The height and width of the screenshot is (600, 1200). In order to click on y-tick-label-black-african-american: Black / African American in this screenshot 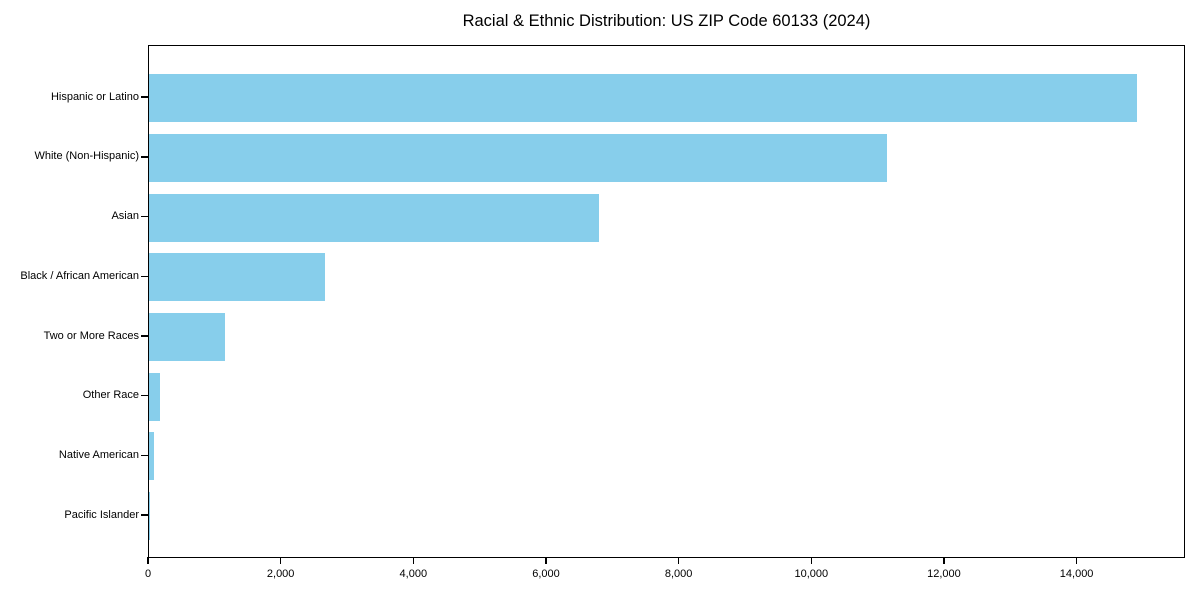, I will do `click(79, 275)`.